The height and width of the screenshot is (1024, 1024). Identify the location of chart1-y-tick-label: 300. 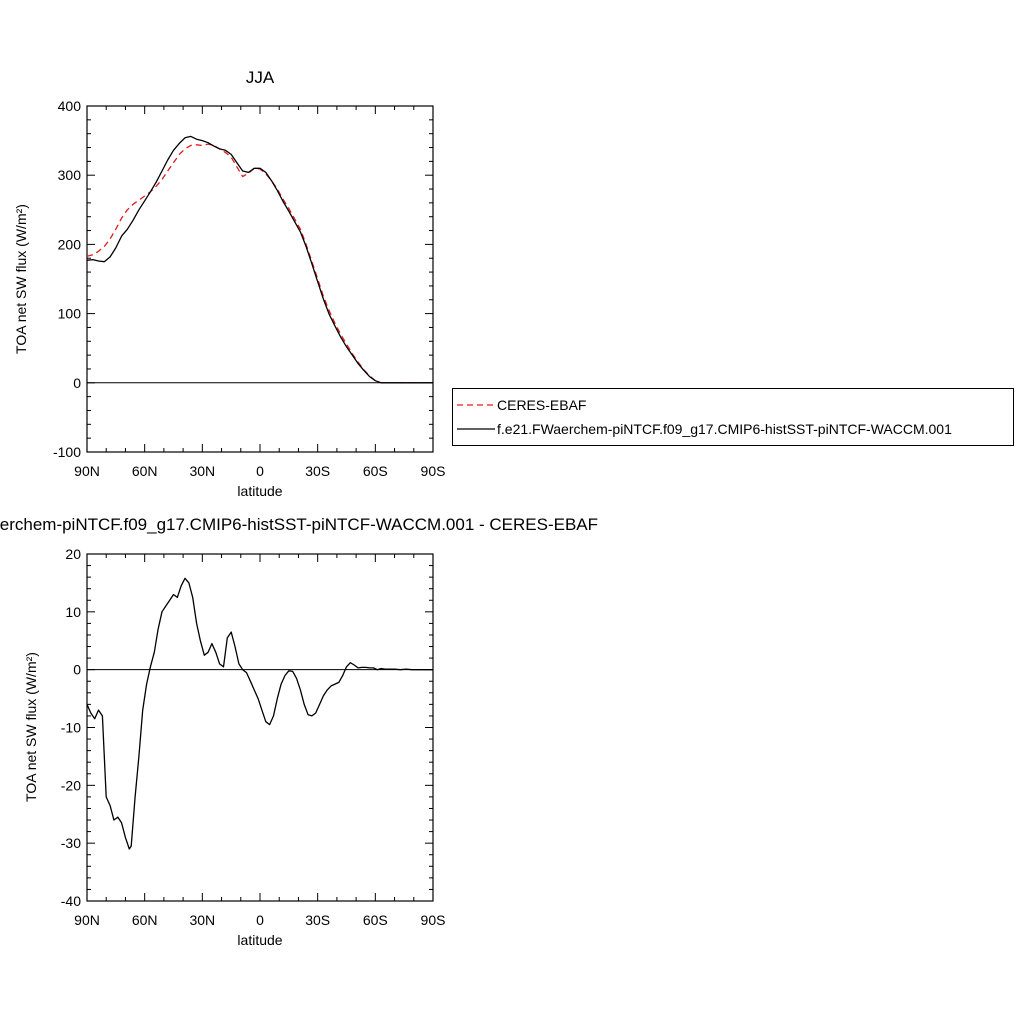
(70, 175).